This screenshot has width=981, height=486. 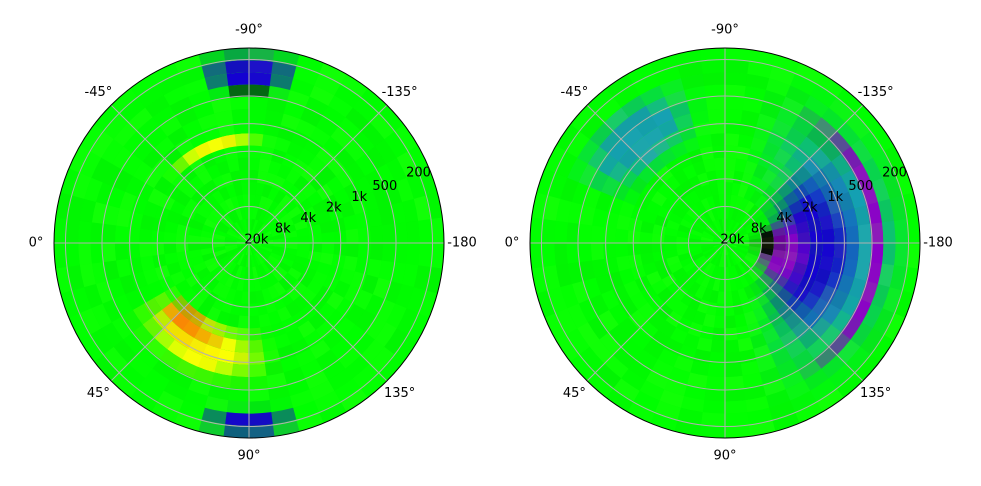 I want to click on grid-spoke, so click(x=794, y=174).